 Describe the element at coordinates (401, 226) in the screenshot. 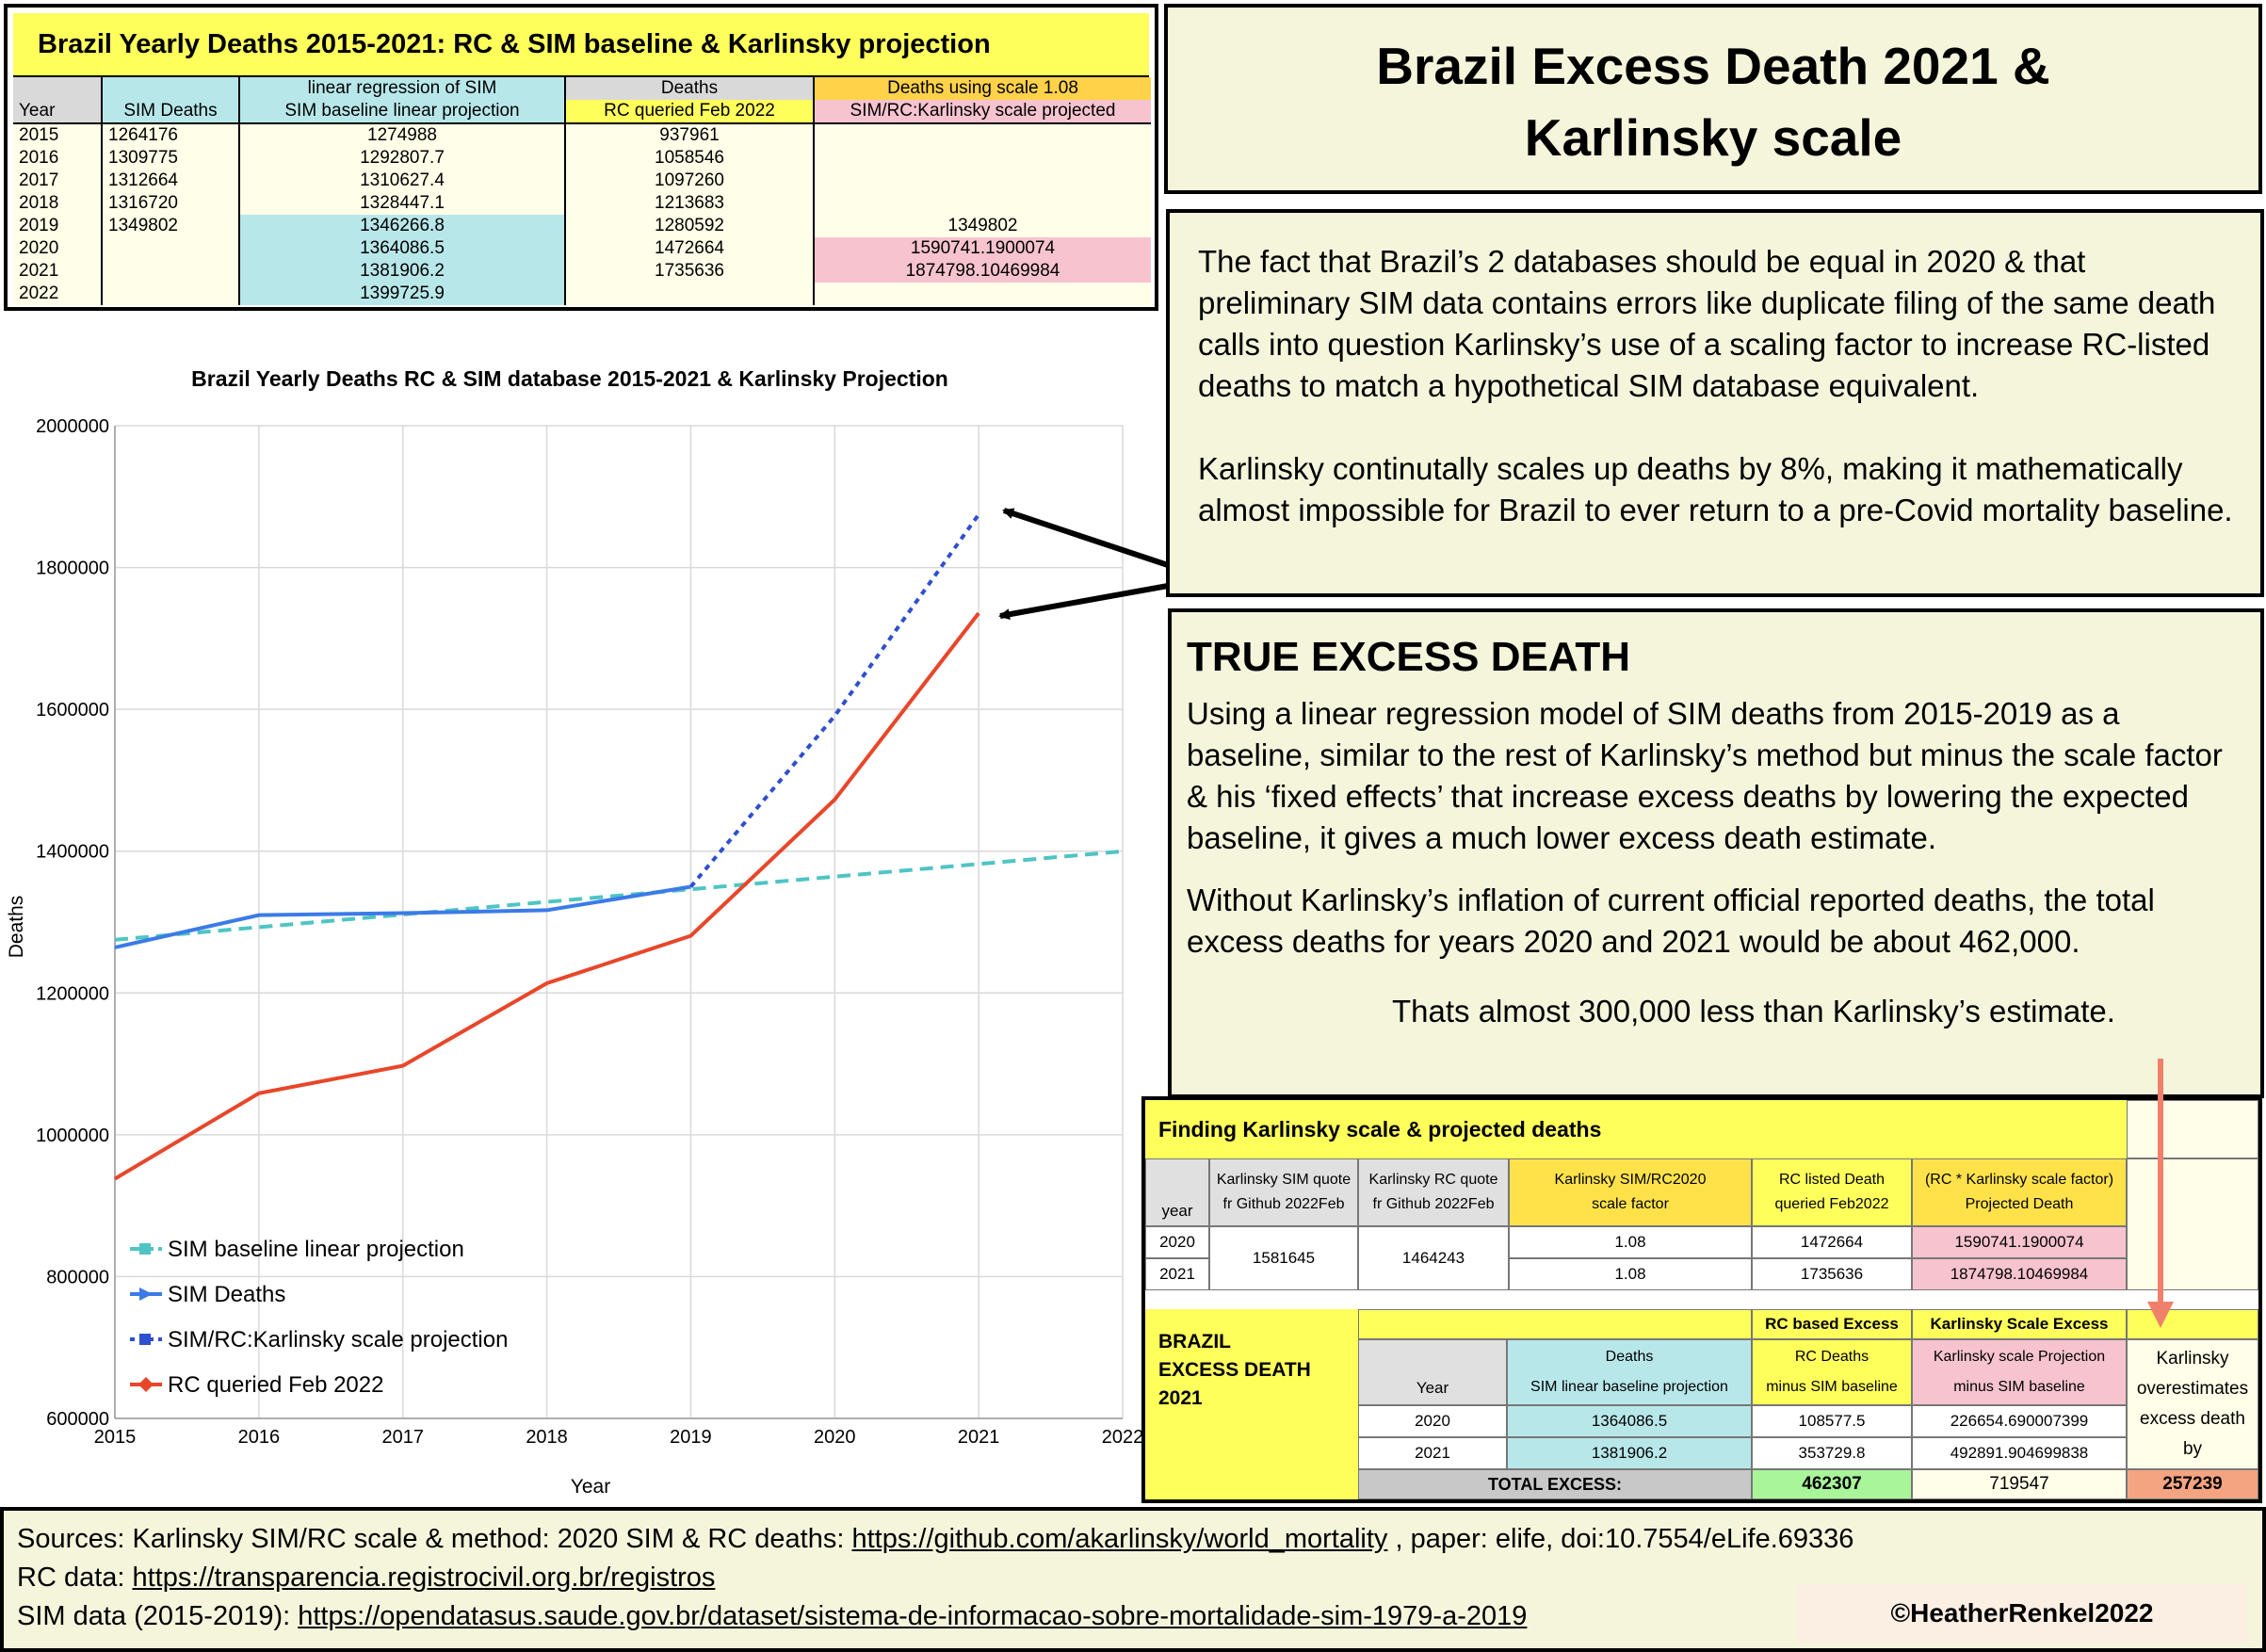

I see `table-cell: 1346266.8` at that location.